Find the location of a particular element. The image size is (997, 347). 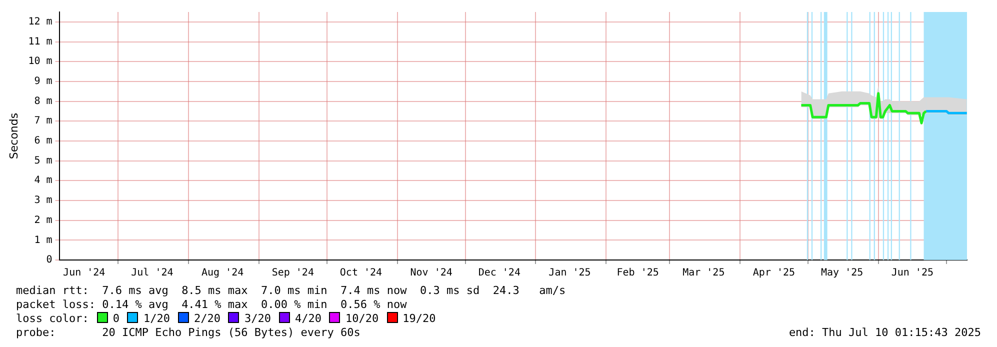

text: packet loss: 0.14 % avg 4.41 % max 0.00 % min 0.56 % now is located at coordinates (212, 305).